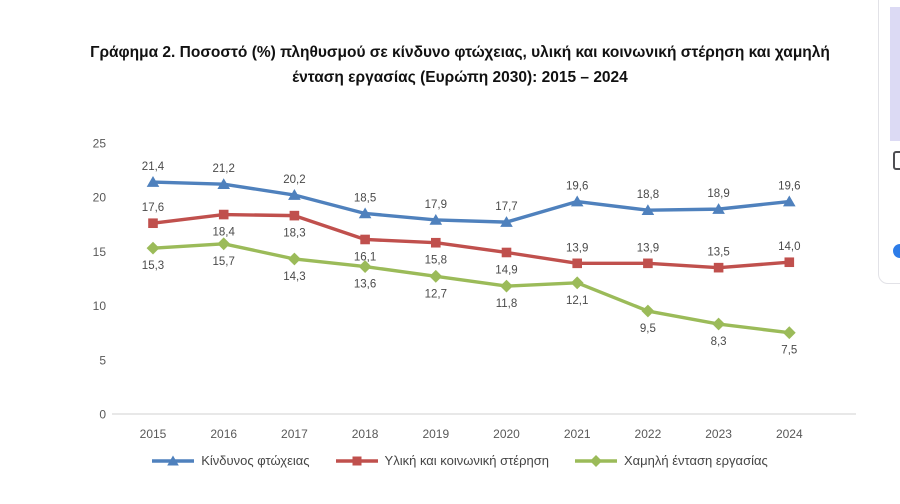  I want to click on data-label: 18,9, so click(718, 194).